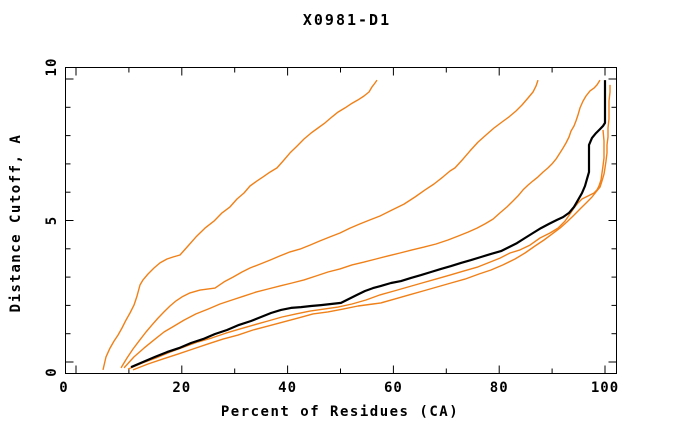  Describe the element at coordinates (347, 20) in the screenshot. I see `chart-title: X0981-D1` at that location.